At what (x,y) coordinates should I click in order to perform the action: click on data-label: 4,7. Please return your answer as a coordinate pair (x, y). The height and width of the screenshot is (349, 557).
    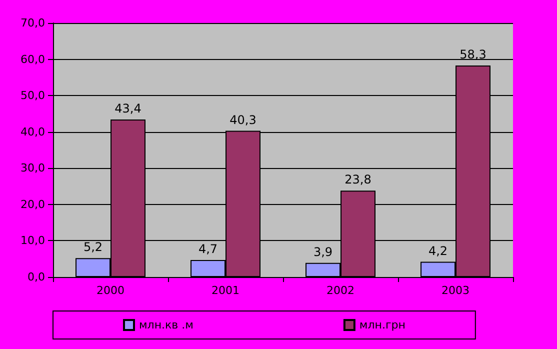
    Looking at the image, I should click on (208, 249).